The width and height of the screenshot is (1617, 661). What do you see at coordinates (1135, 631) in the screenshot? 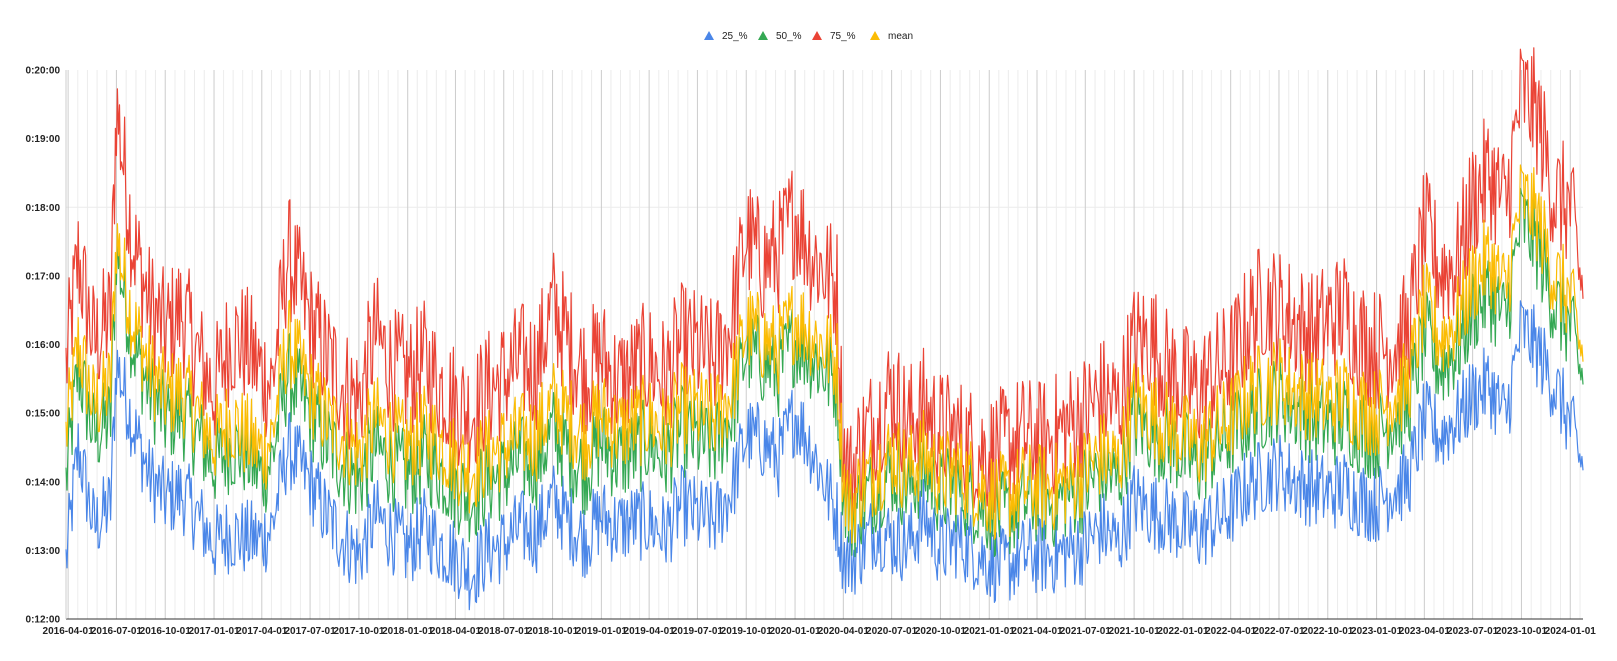
I see `x-tick-label: 2021-10-01` at bounding box center [1135, 631].